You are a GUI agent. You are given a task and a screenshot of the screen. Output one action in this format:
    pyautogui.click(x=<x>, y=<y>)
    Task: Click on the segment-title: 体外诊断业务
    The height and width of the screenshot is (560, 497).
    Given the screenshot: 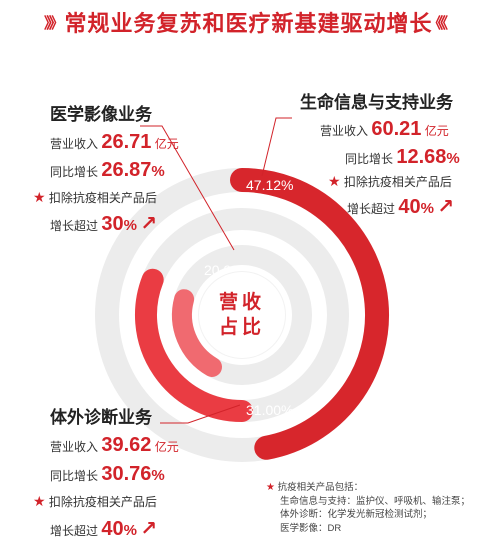 What is the action you would take?
    pyautogui.click(x=101, y=417)
    